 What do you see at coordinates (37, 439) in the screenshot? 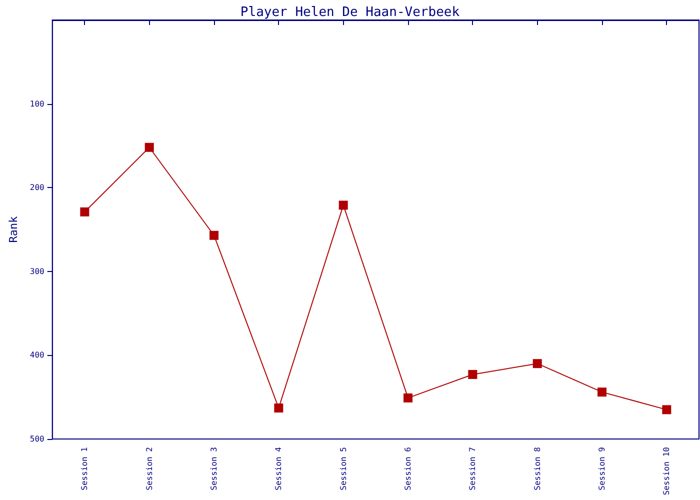
I see `y-tick-label: 500` at bounding box center [37, 439].